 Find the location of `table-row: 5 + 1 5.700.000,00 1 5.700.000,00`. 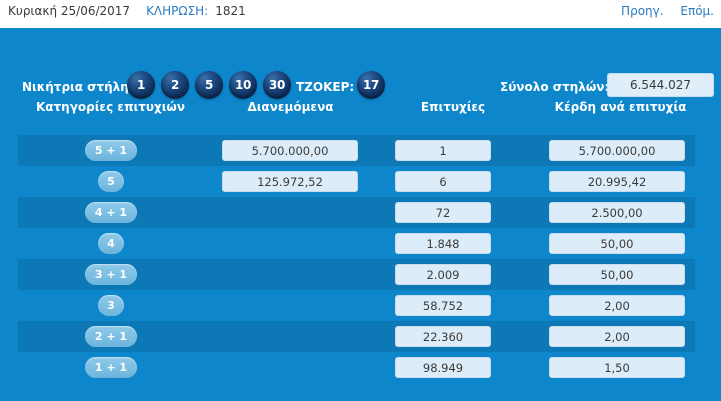

table-row: 5 + 1 5.700.000,00 1 5.700.000,00 is located at coordinates (360, 150).